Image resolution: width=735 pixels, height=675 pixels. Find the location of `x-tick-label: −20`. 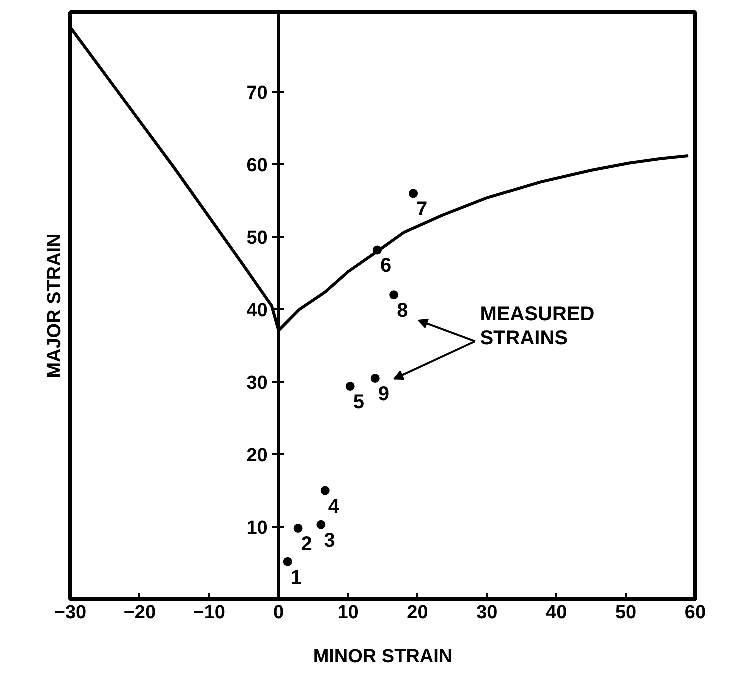

x-tick-label: −20 is located at coordinates (140, 613).